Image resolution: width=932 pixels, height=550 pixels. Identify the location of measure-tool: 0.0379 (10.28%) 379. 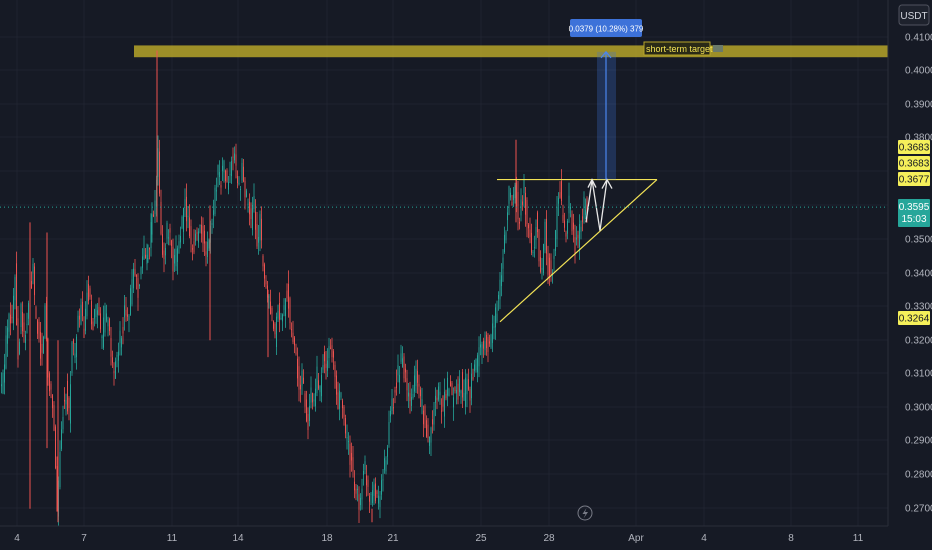
(606, 99).